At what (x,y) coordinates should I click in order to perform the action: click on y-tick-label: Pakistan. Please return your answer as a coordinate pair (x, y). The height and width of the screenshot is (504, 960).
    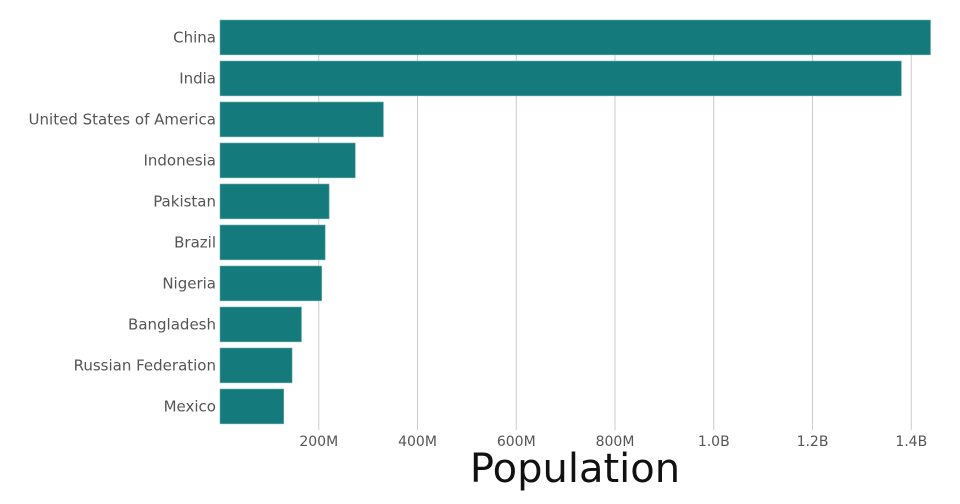
    Looking at the image, I should click on (184, 201).